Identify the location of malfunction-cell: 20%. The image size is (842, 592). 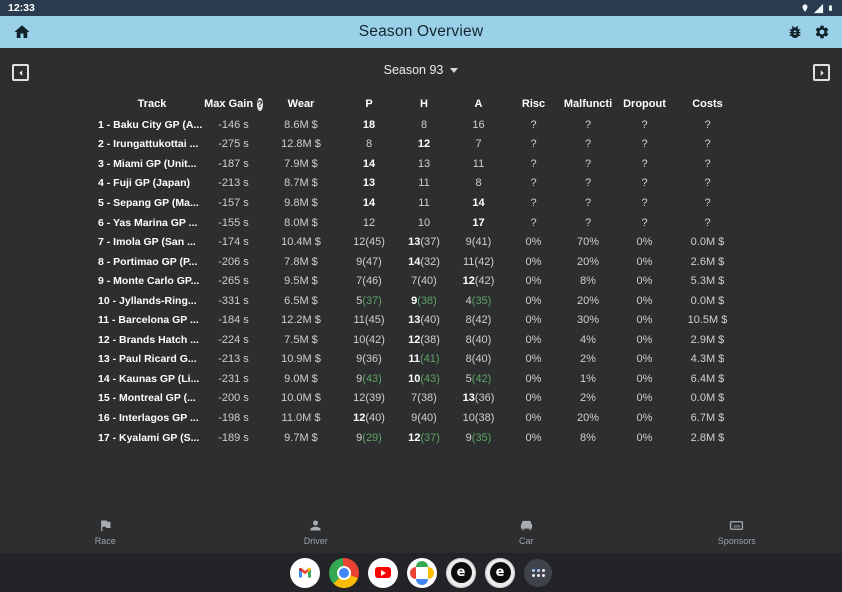
(588, 300).